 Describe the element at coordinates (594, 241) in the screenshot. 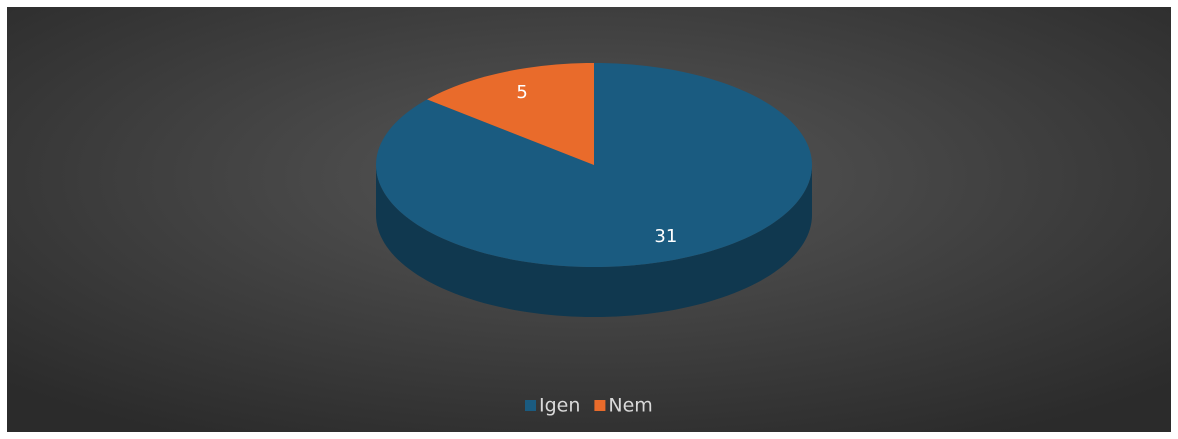

I see `pie-slice-side` at that location.